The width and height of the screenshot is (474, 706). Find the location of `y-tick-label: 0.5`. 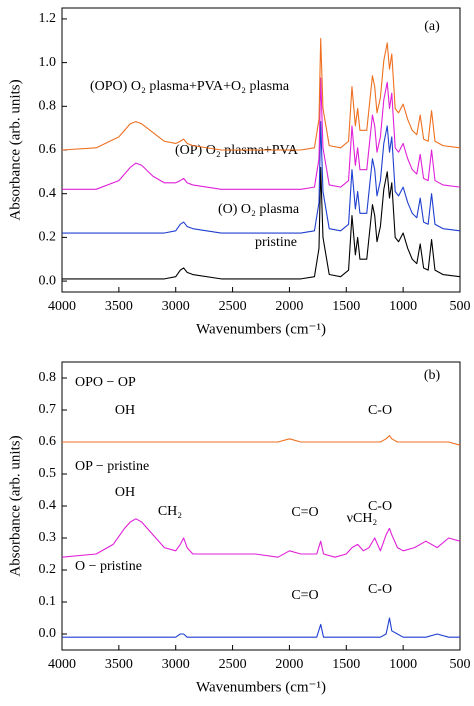

y-tick-label: 0.5 is located at coordinates (48, 473).